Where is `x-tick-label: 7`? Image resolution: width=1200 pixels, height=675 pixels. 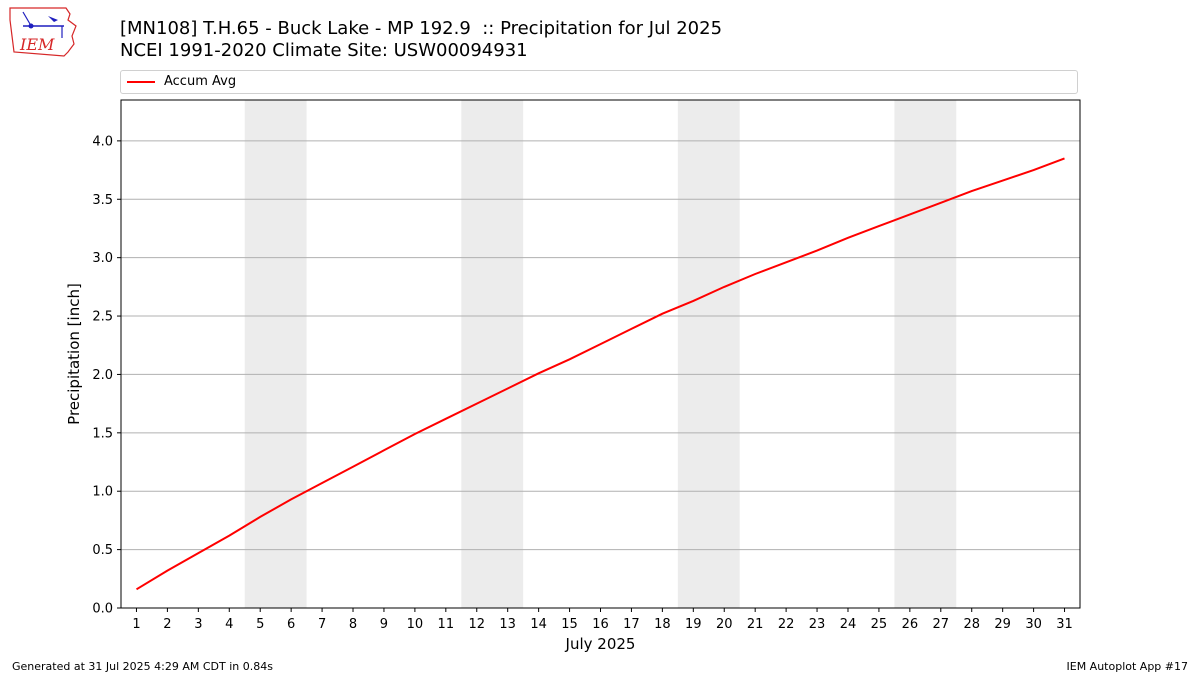 x-tick-label: 7 is located at coordinates (322, 624).